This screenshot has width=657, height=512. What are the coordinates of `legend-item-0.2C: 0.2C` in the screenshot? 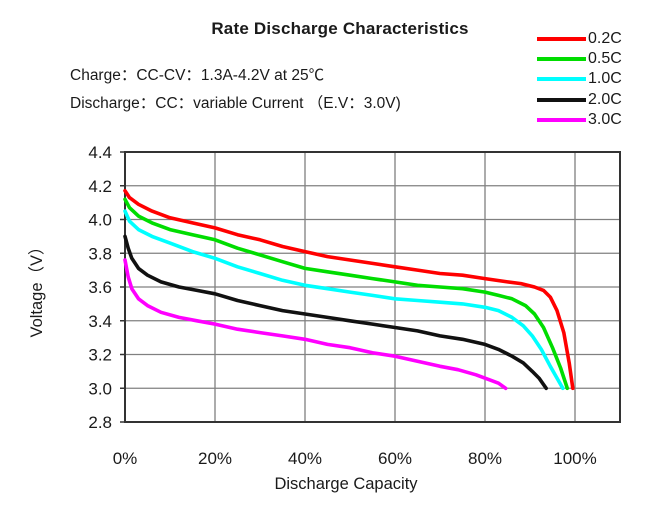 It's located at (579, 39).